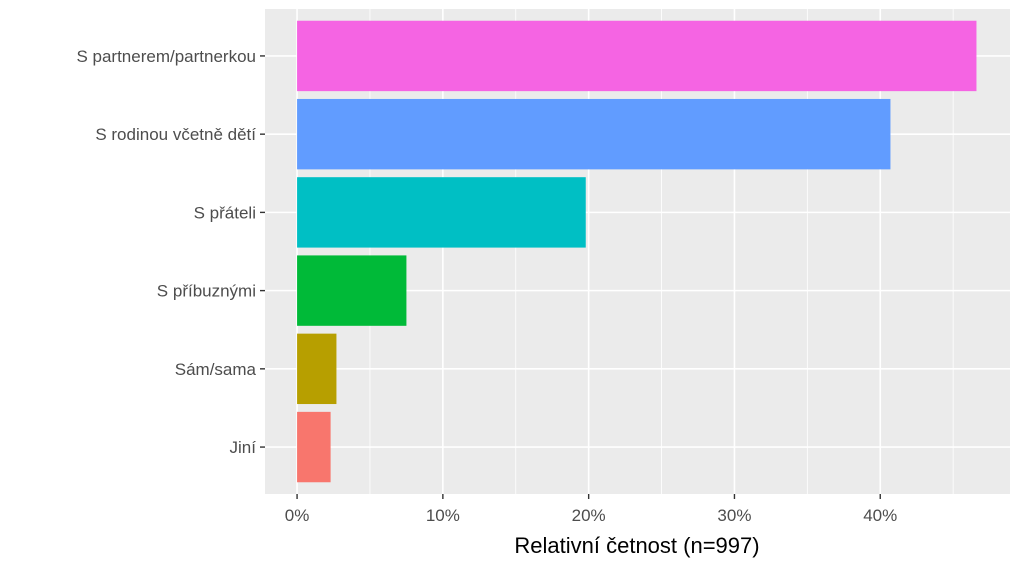 Image resolution: width=1024 pixels, height=569 pixels. Describe the element at coordinates (443, 515) in the screenshot. I see `x-tick-label: 10%` at that location.